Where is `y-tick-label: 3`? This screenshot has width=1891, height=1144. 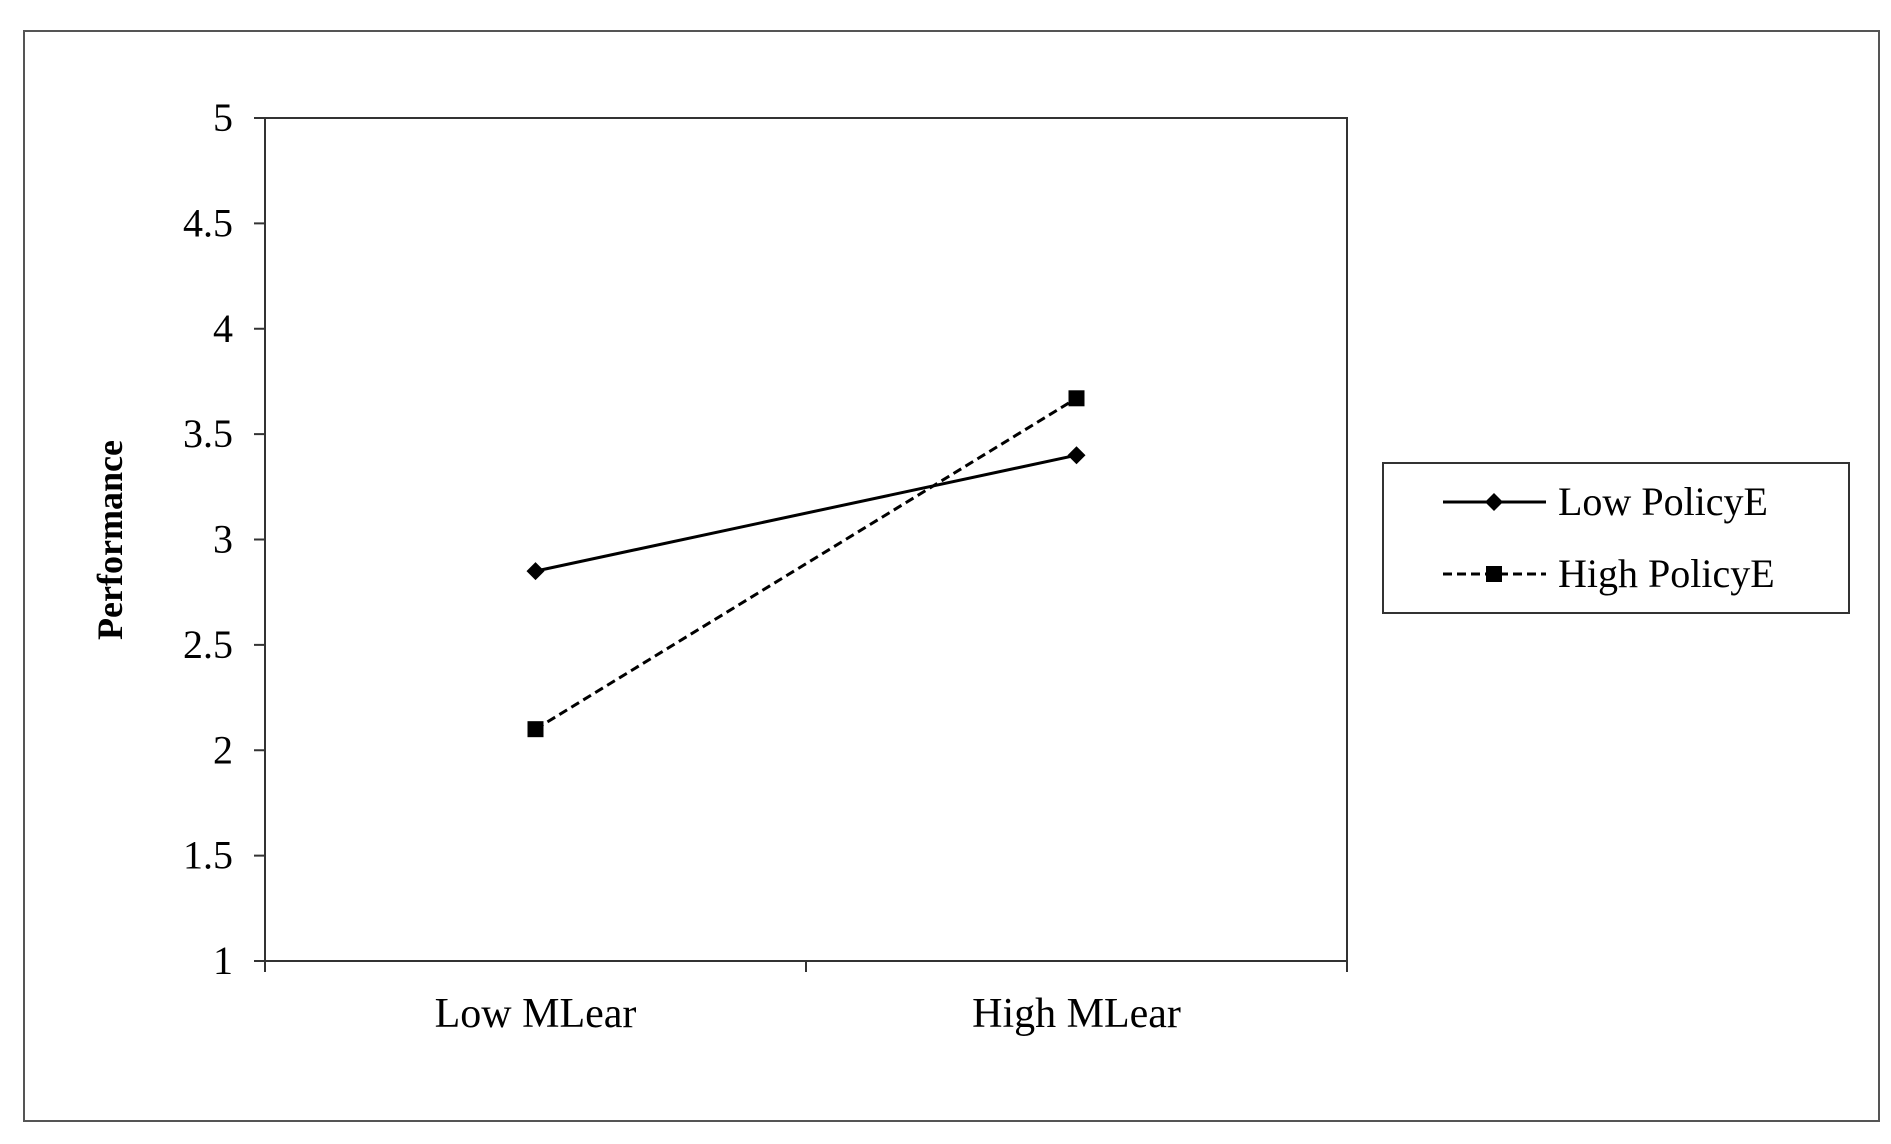
y-tick-label: 3 is located at coordinates (223, 539).